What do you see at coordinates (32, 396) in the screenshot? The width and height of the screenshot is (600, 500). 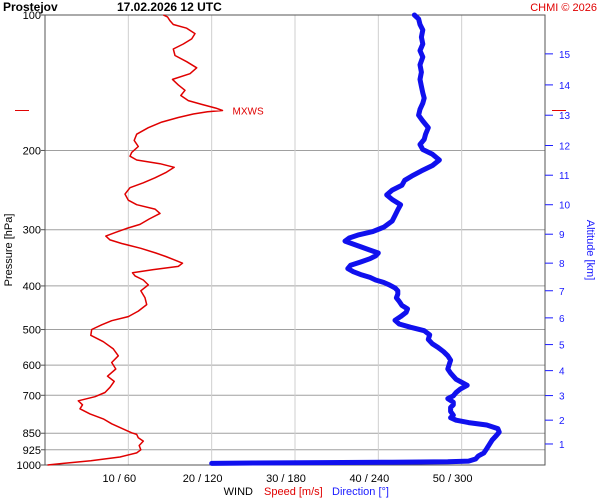 I see `pressure-tick-label: 700` at bounding box center [32, 396].